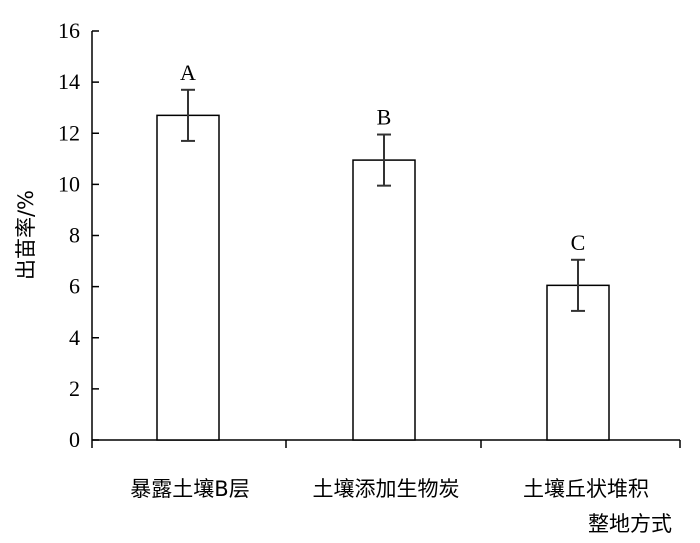 The width and height of the screenshot is (700, 543). What do you see at coordinates (69, 183) in the screenshot?
I see `y-tick-label: 10` at bounding box center [69, 183].